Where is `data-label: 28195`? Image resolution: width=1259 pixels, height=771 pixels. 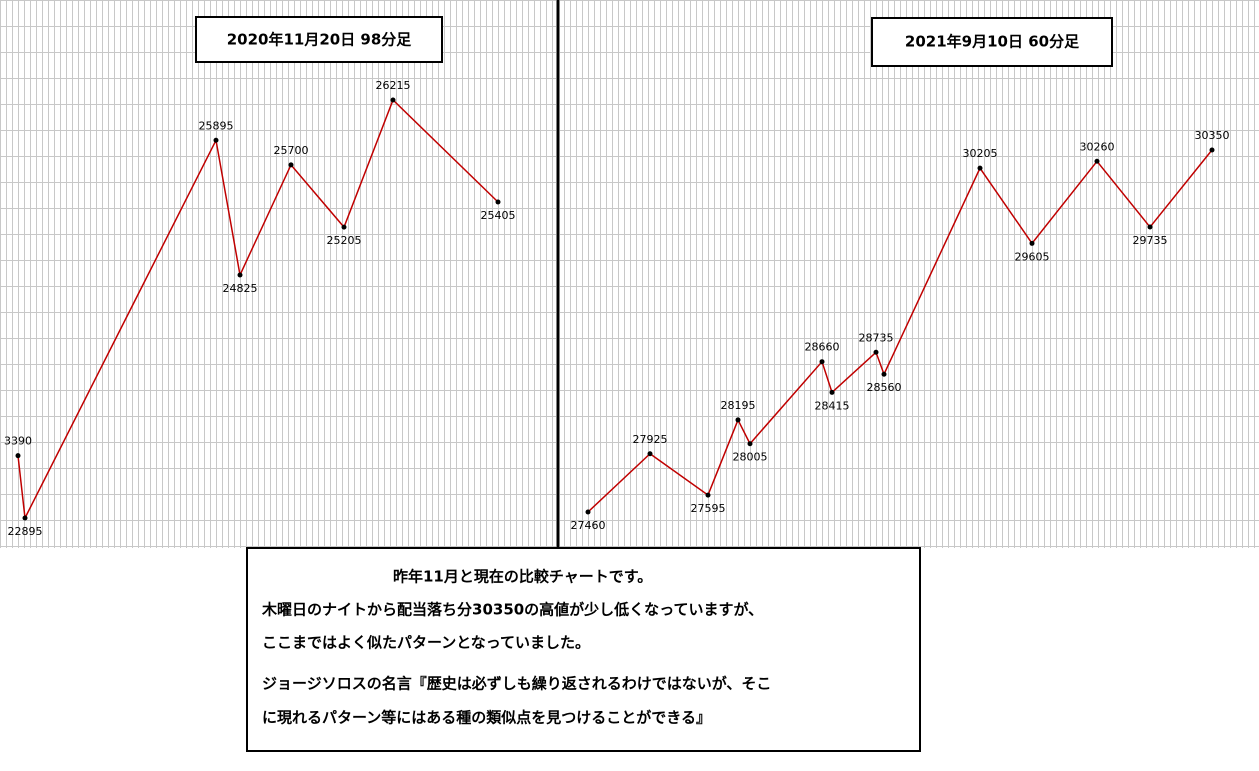
data-label: 28195 is located at coordinates (738, 405).